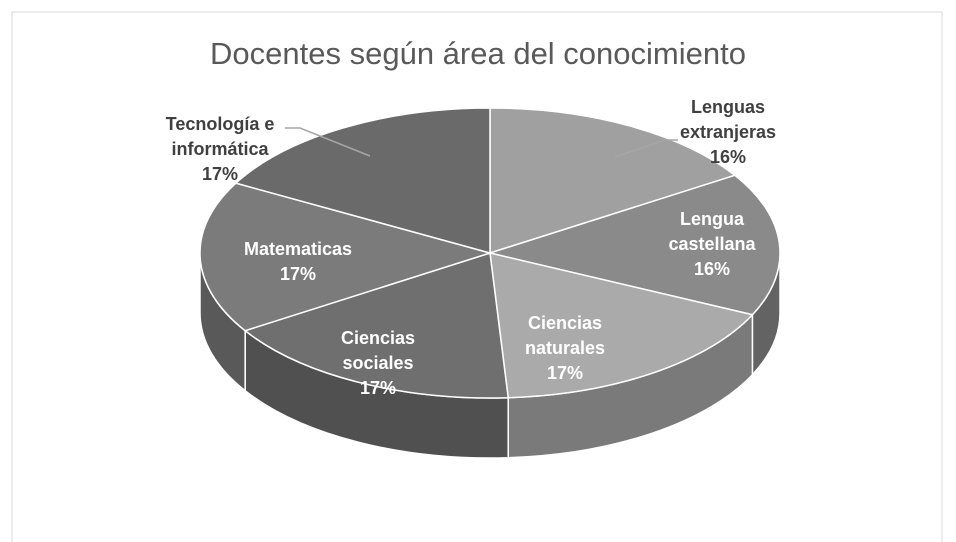 The width and height of the screenshot is (956, 542). I want to click on category-label: Lengua castellana, so click(712, 231).